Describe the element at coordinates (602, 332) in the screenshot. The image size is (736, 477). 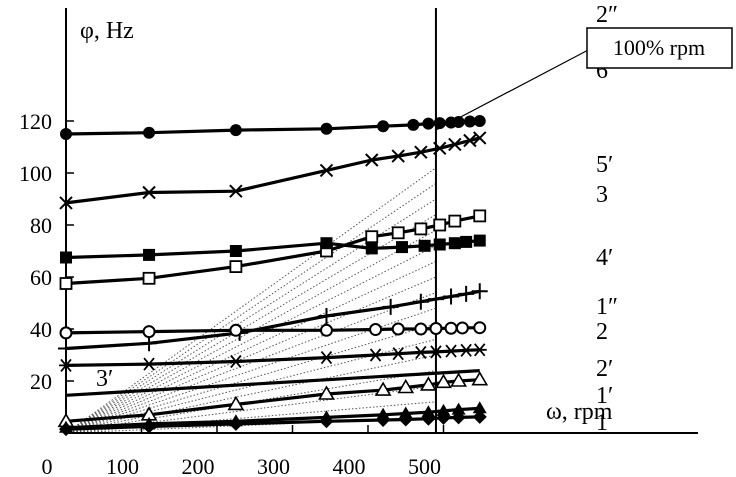
I see `series-label: 2` at that location.